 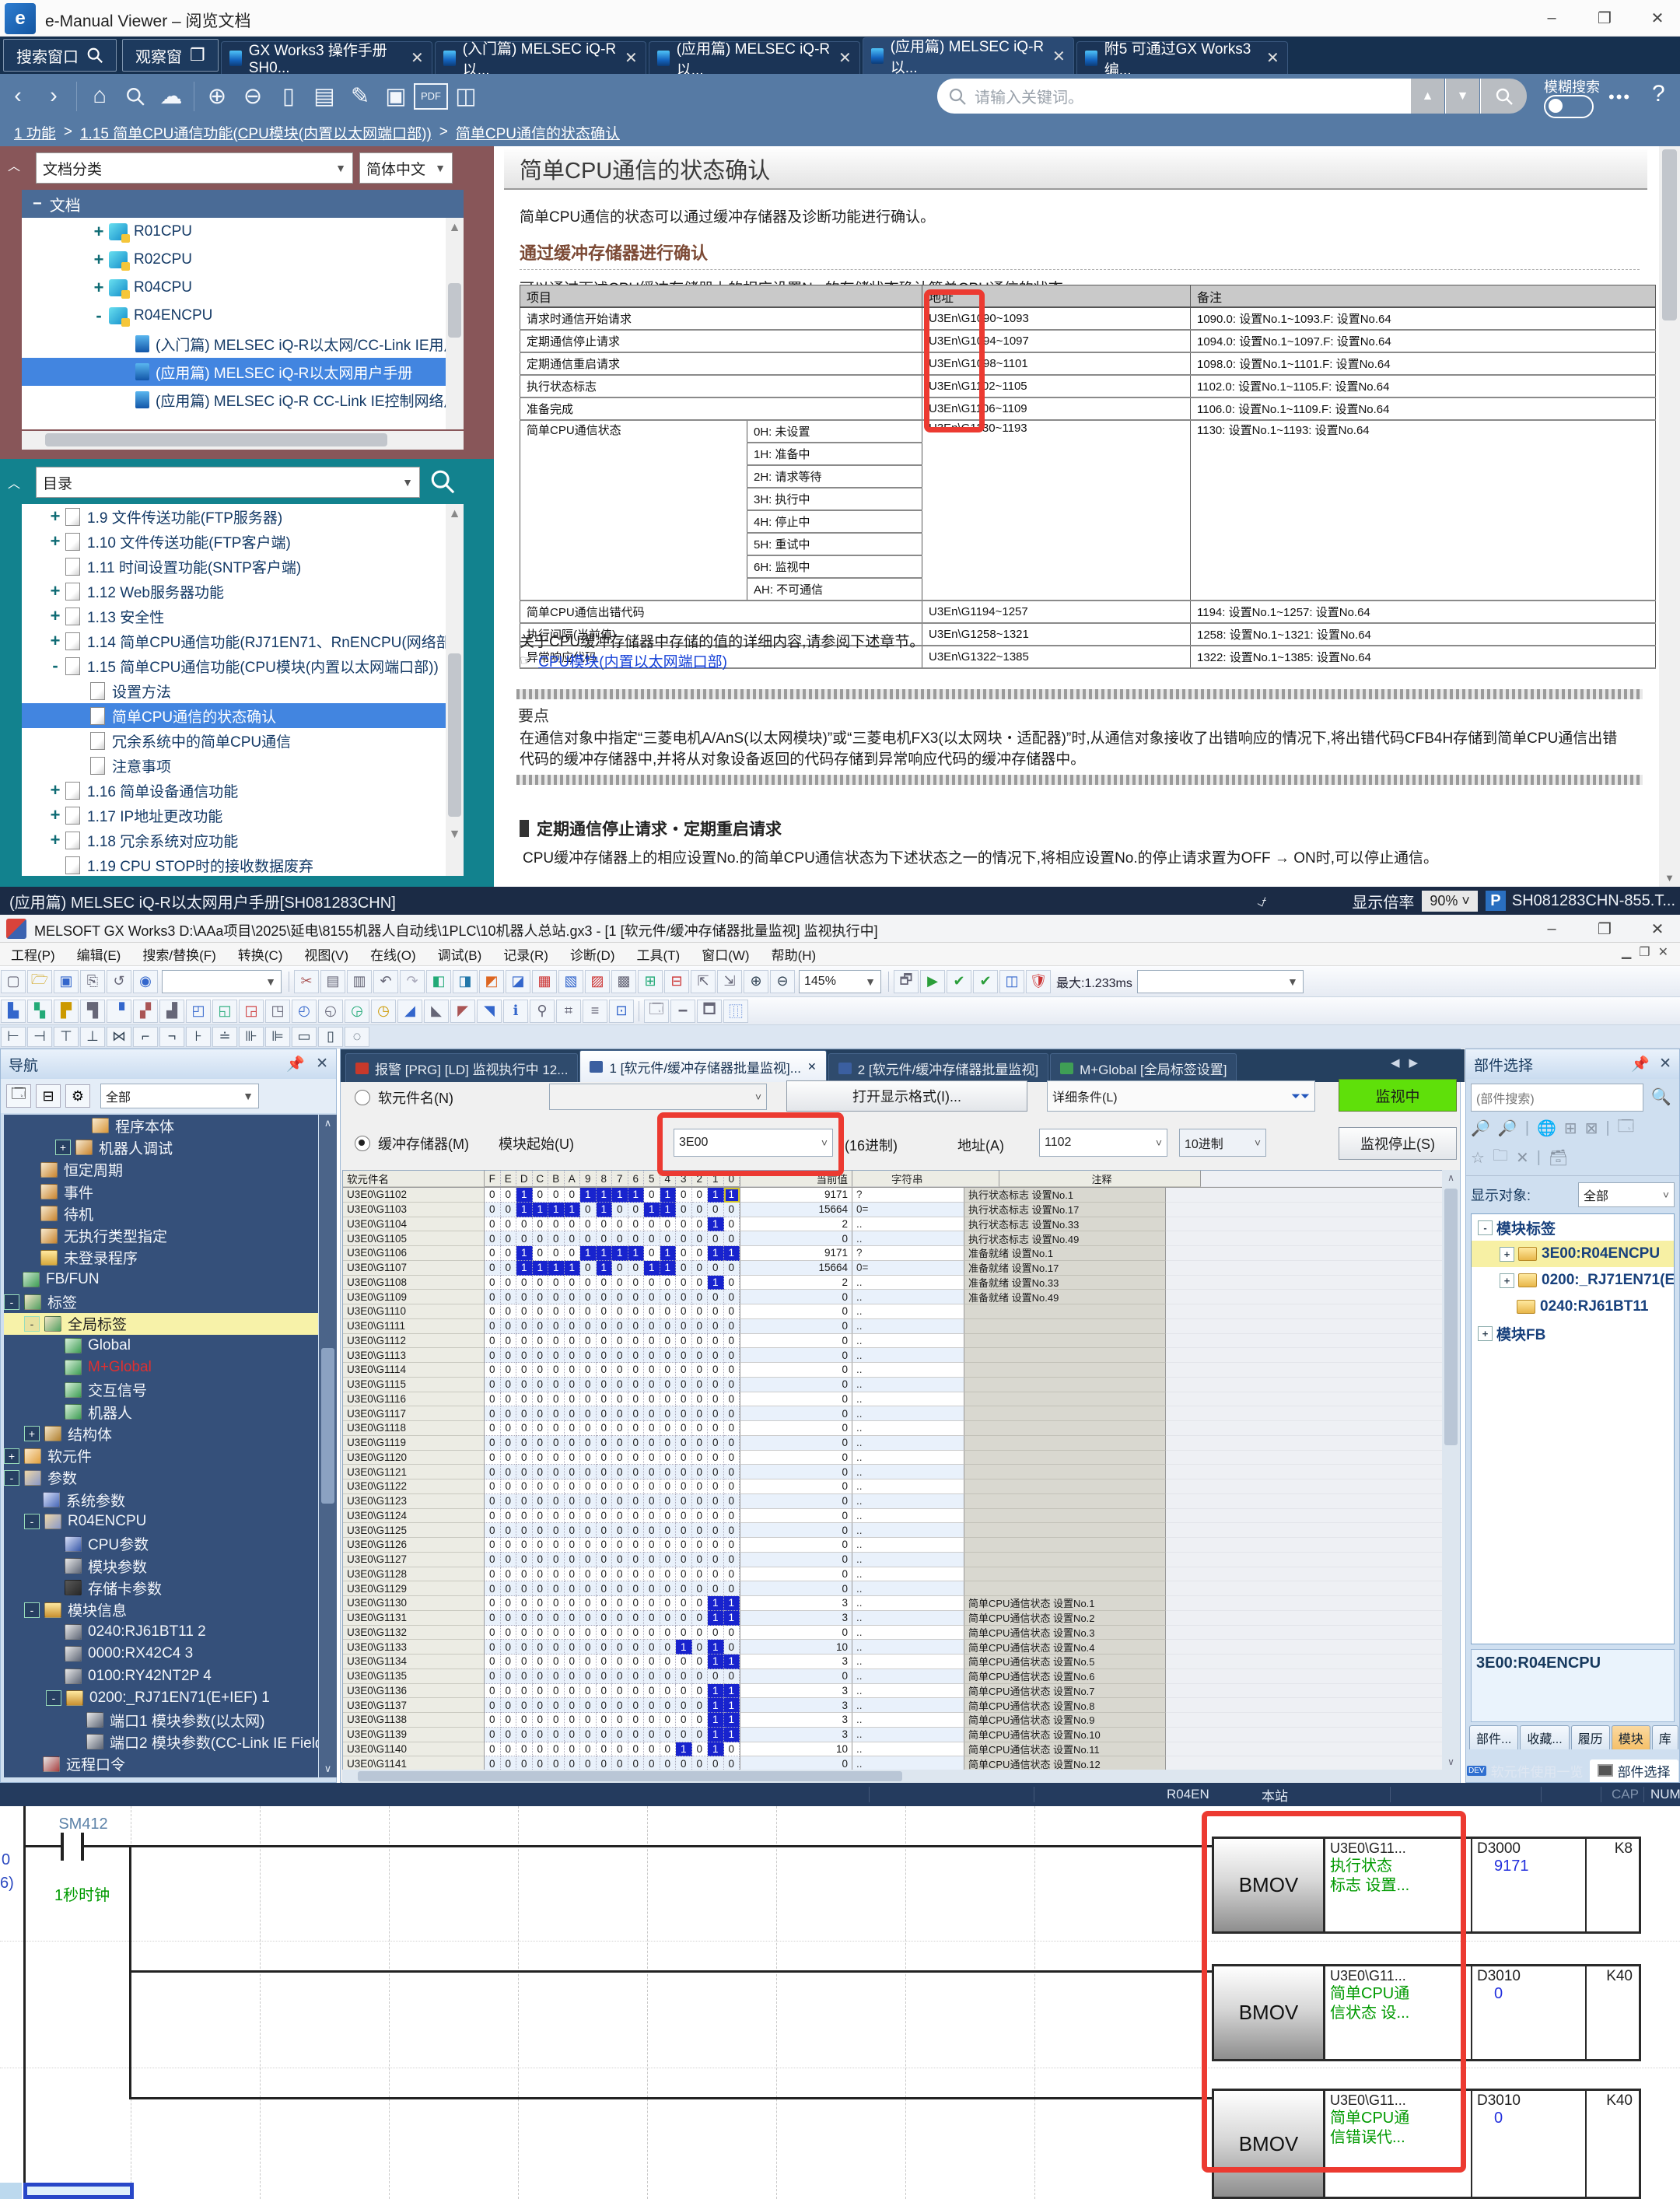 I want to click on device-name-cell: U3E0\G1140, so click(x=414, y=1749).